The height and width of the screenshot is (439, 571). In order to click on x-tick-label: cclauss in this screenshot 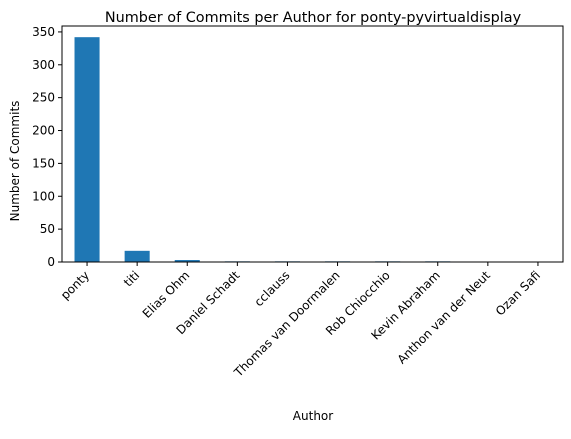, I will do `click(272, 288)`.